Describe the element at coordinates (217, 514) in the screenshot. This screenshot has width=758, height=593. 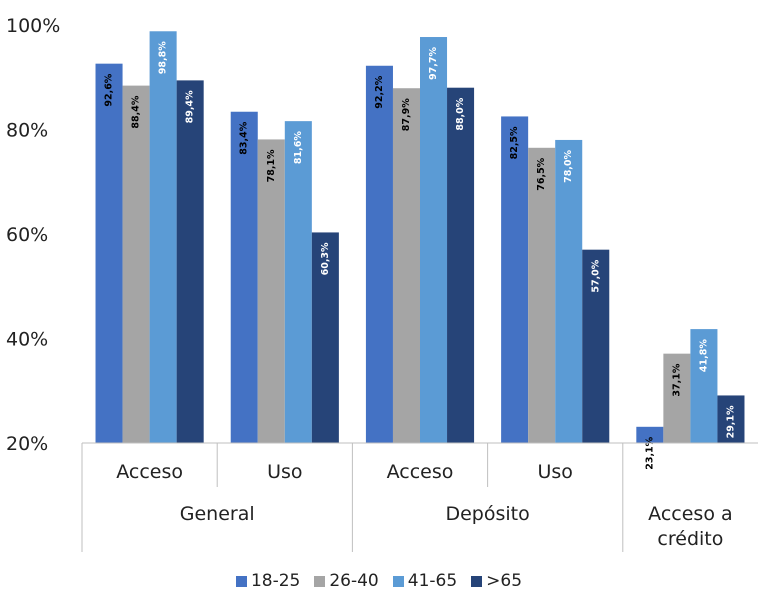
I see `group-label: General` at that location.